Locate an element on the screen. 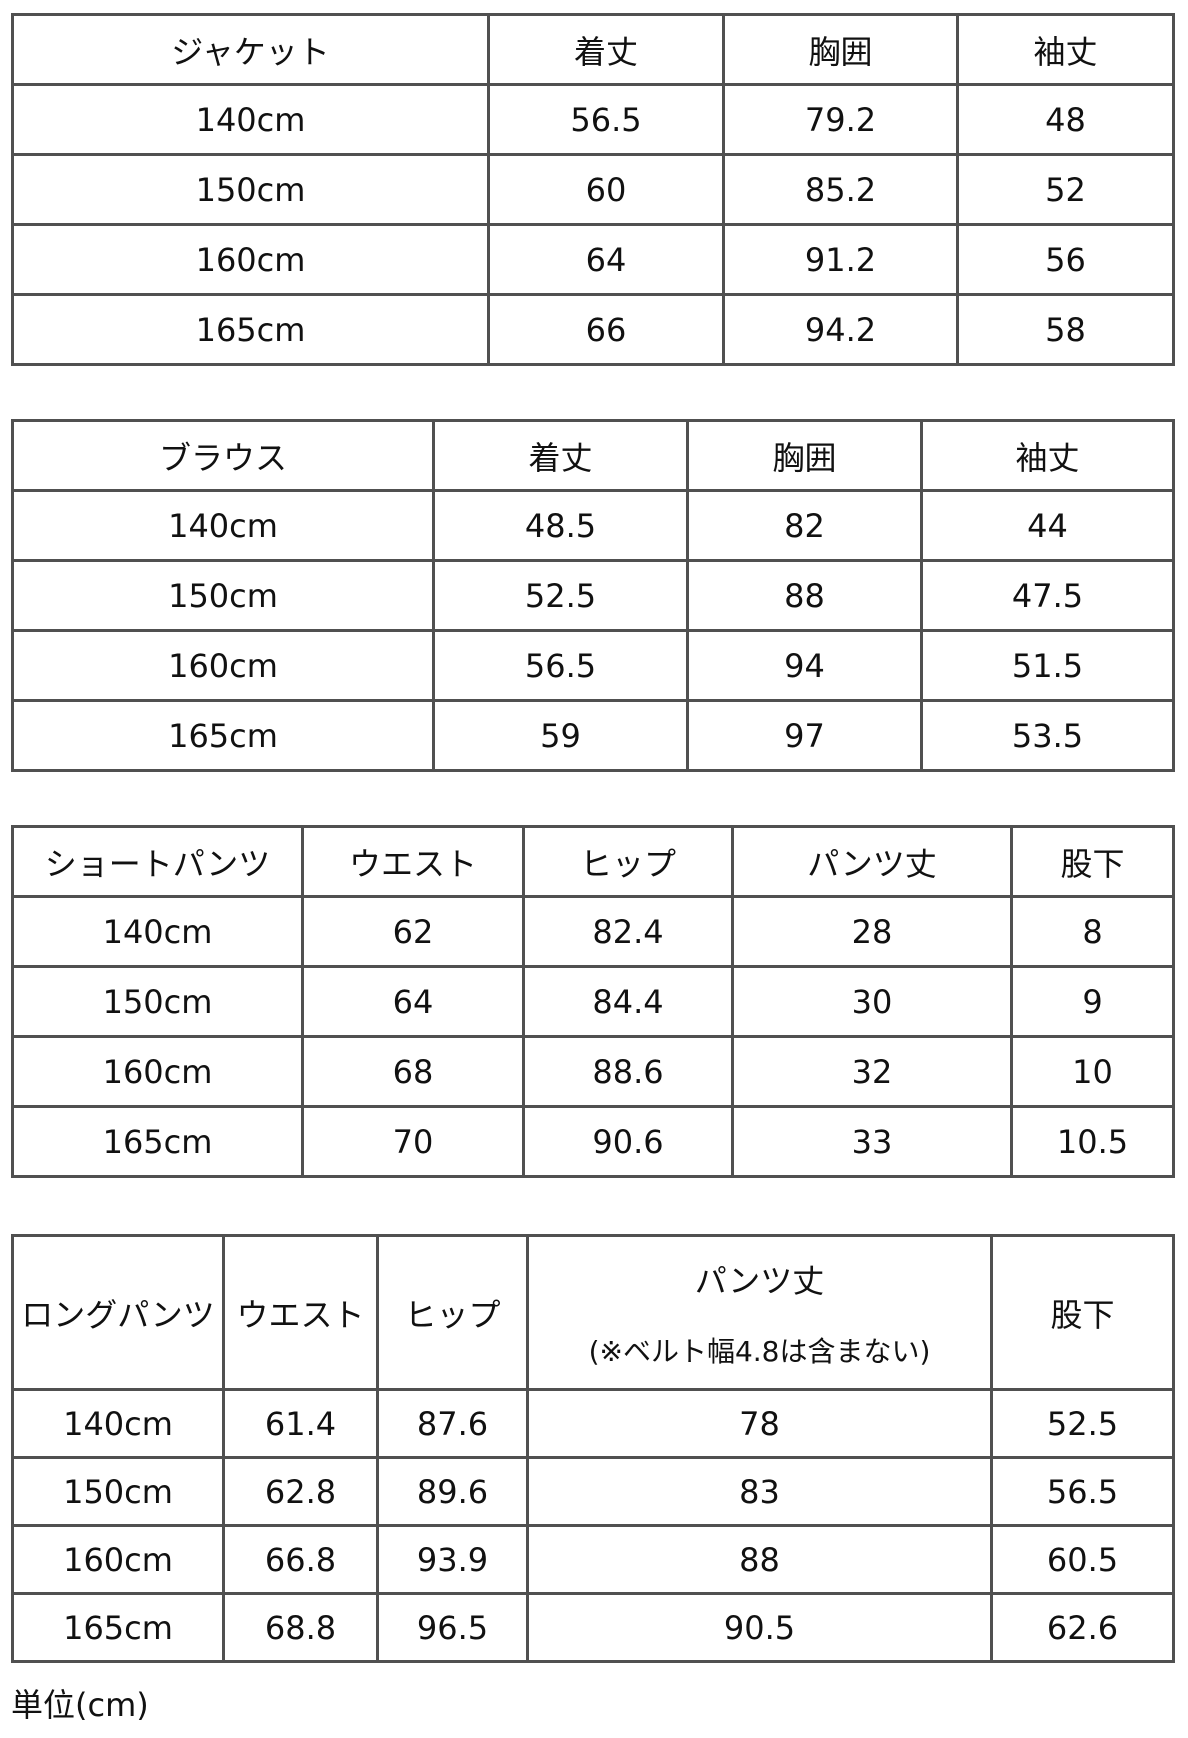  table-row: 140cm 48.5 82 44 is located at coordinates (593, 525).